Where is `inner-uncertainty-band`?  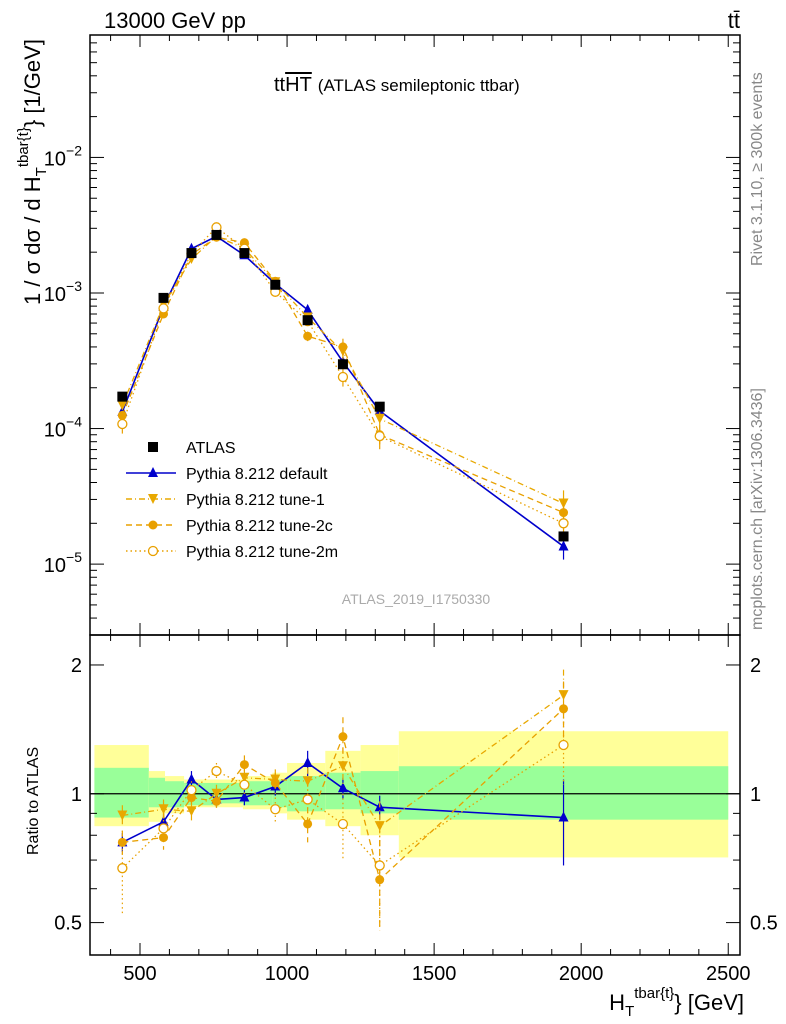 inner-uncertainty-band is located at coordinates (156, 792).